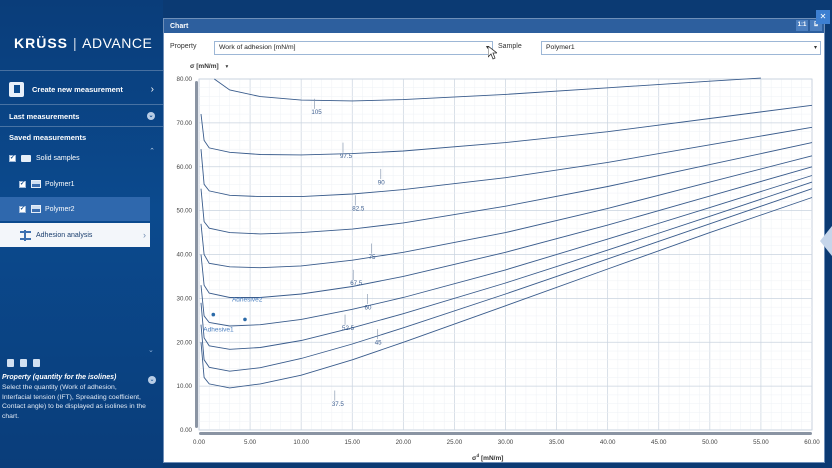 The width and height of the screenshot is (832, 468). Describe the element at coordinates (77, 89) in the screenshot. I see `create-label: Create new measurement` at that location.